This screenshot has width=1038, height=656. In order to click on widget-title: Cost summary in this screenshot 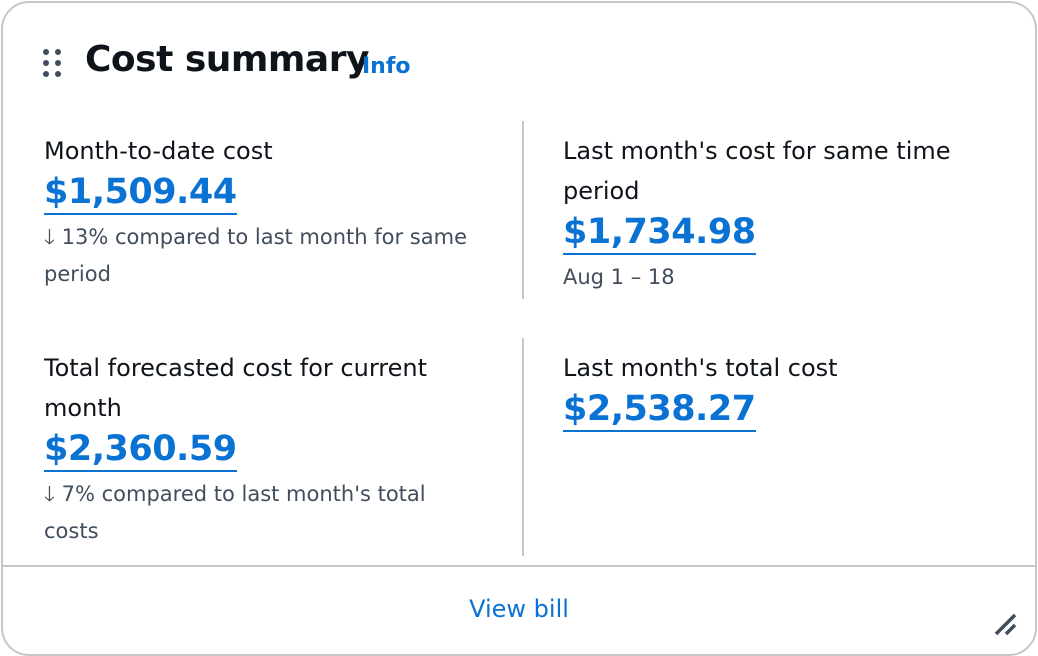, I will do `click(227, 59)`.